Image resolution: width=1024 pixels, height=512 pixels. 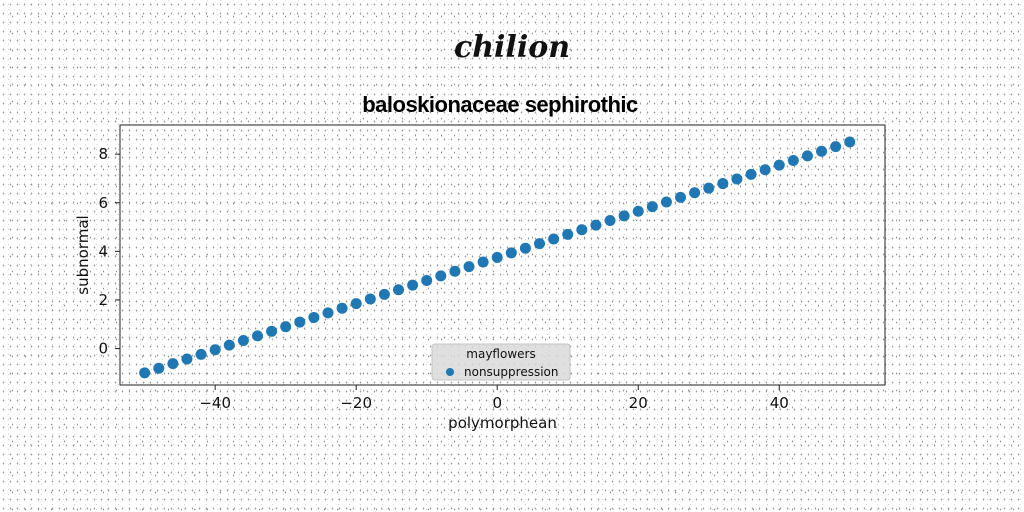 What do you see at coordinates (501, 362) in the screenshot?
I see `legend-box` at bounding box center [501, 362].